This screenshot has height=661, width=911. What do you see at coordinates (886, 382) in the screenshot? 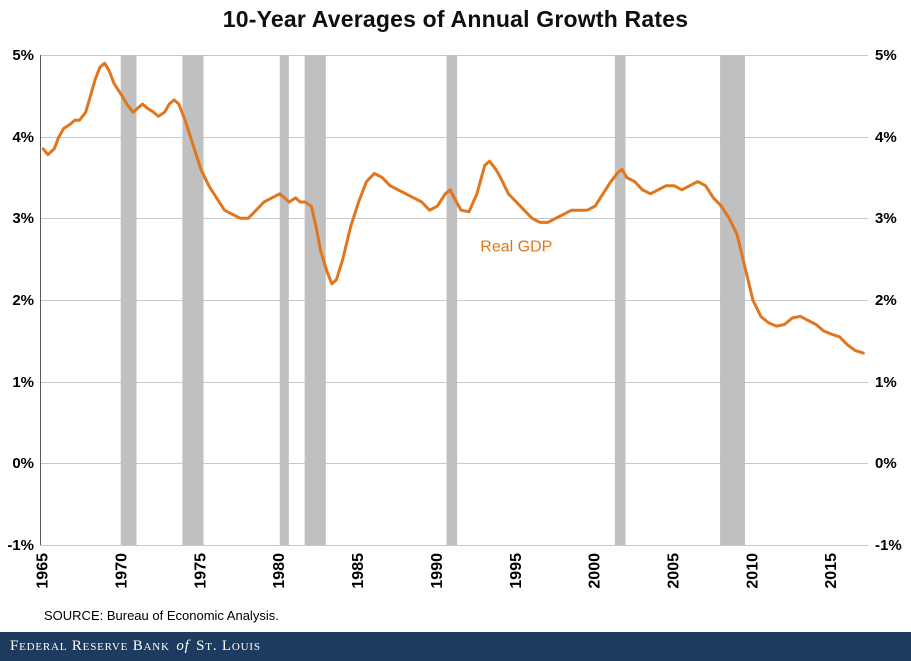
I see `y-axis-label-right: 1%` at bounding box center [886, 382].